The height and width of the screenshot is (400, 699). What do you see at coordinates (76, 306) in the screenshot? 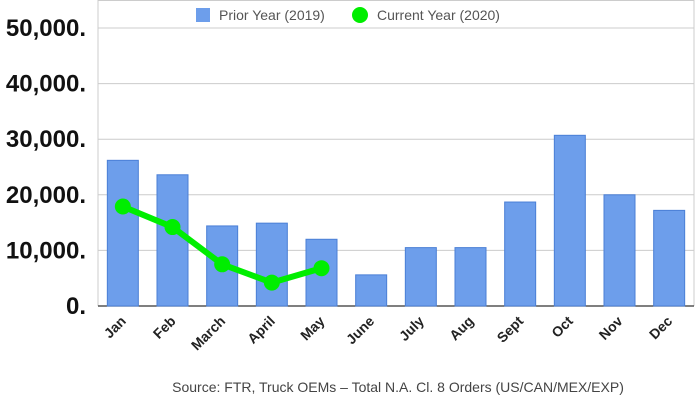
I see `y-tick-label-0: 0.` at bounding box center [76, 306].